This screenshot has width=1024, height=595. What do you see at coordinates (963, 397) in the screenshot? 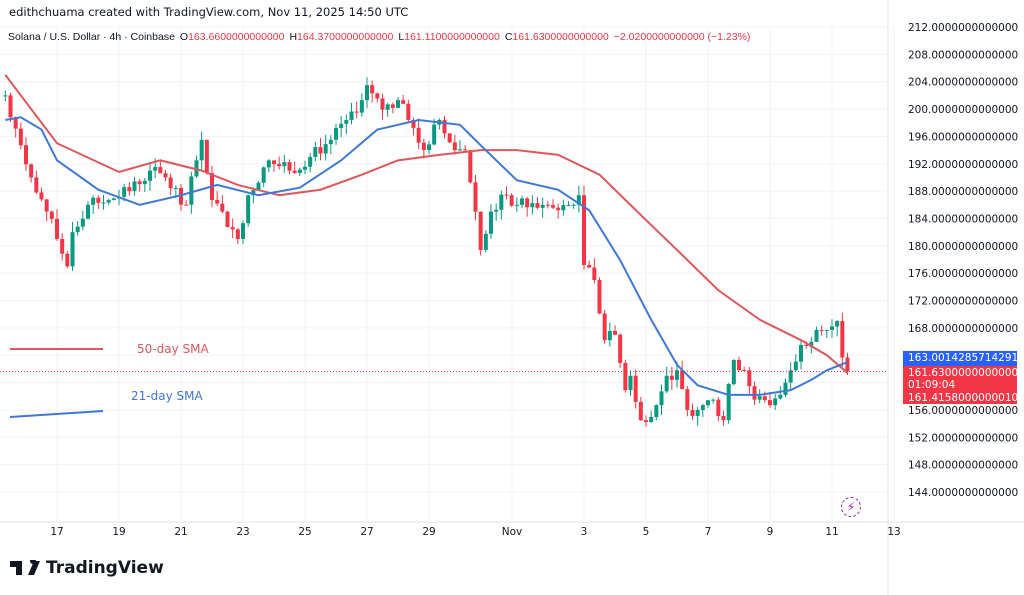
I see `sma50-price: 161.4158000000010` at bounding box center [963, 397].